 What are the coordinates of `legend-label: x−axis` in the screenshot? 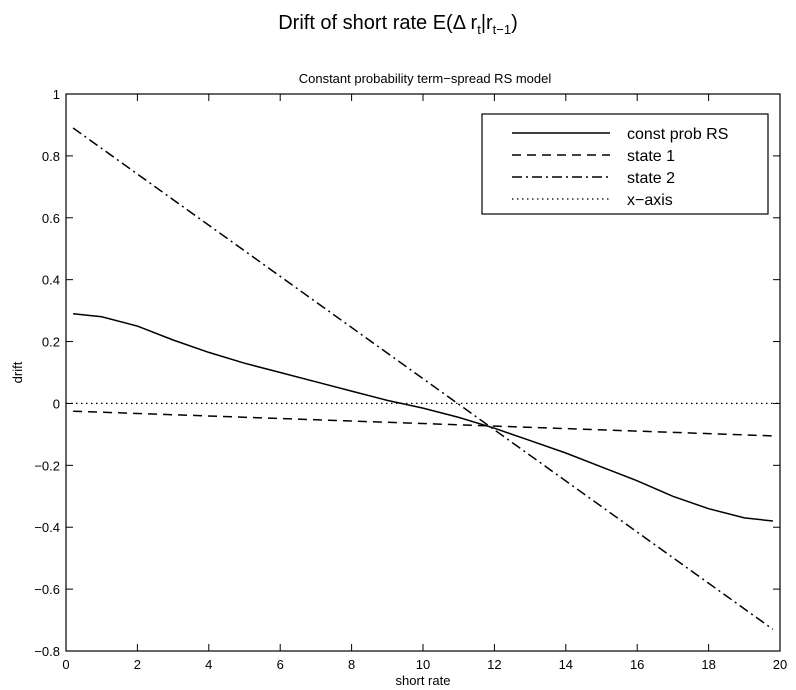 It's located at (650, 200).